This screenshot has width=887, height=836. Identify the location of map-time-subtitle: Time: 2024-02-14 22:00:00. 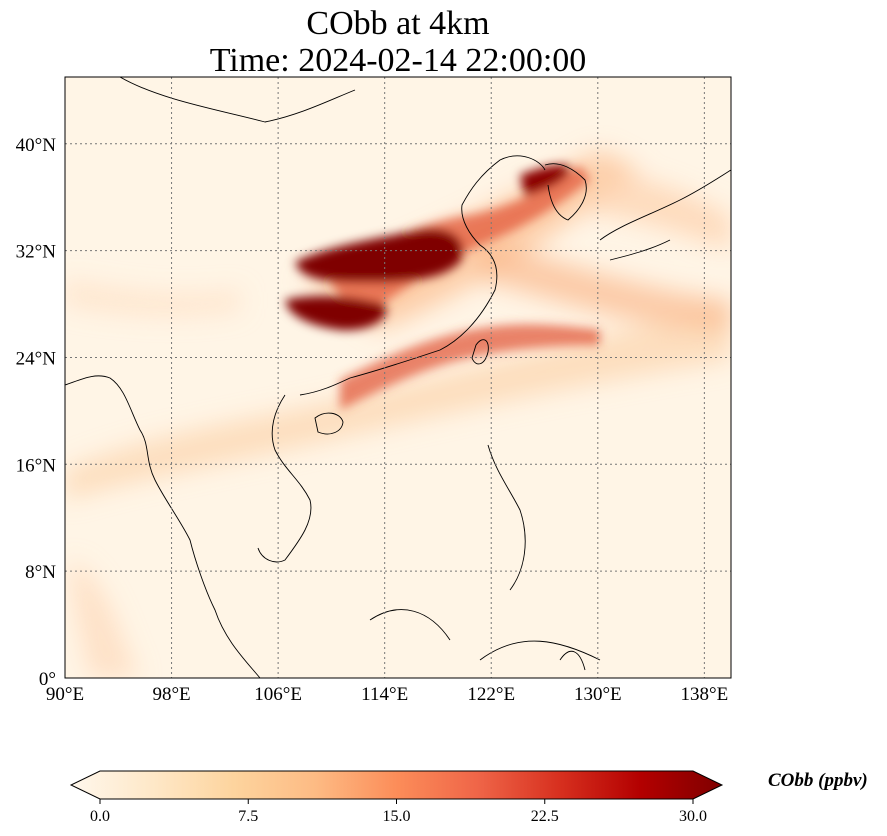
(398, 60).